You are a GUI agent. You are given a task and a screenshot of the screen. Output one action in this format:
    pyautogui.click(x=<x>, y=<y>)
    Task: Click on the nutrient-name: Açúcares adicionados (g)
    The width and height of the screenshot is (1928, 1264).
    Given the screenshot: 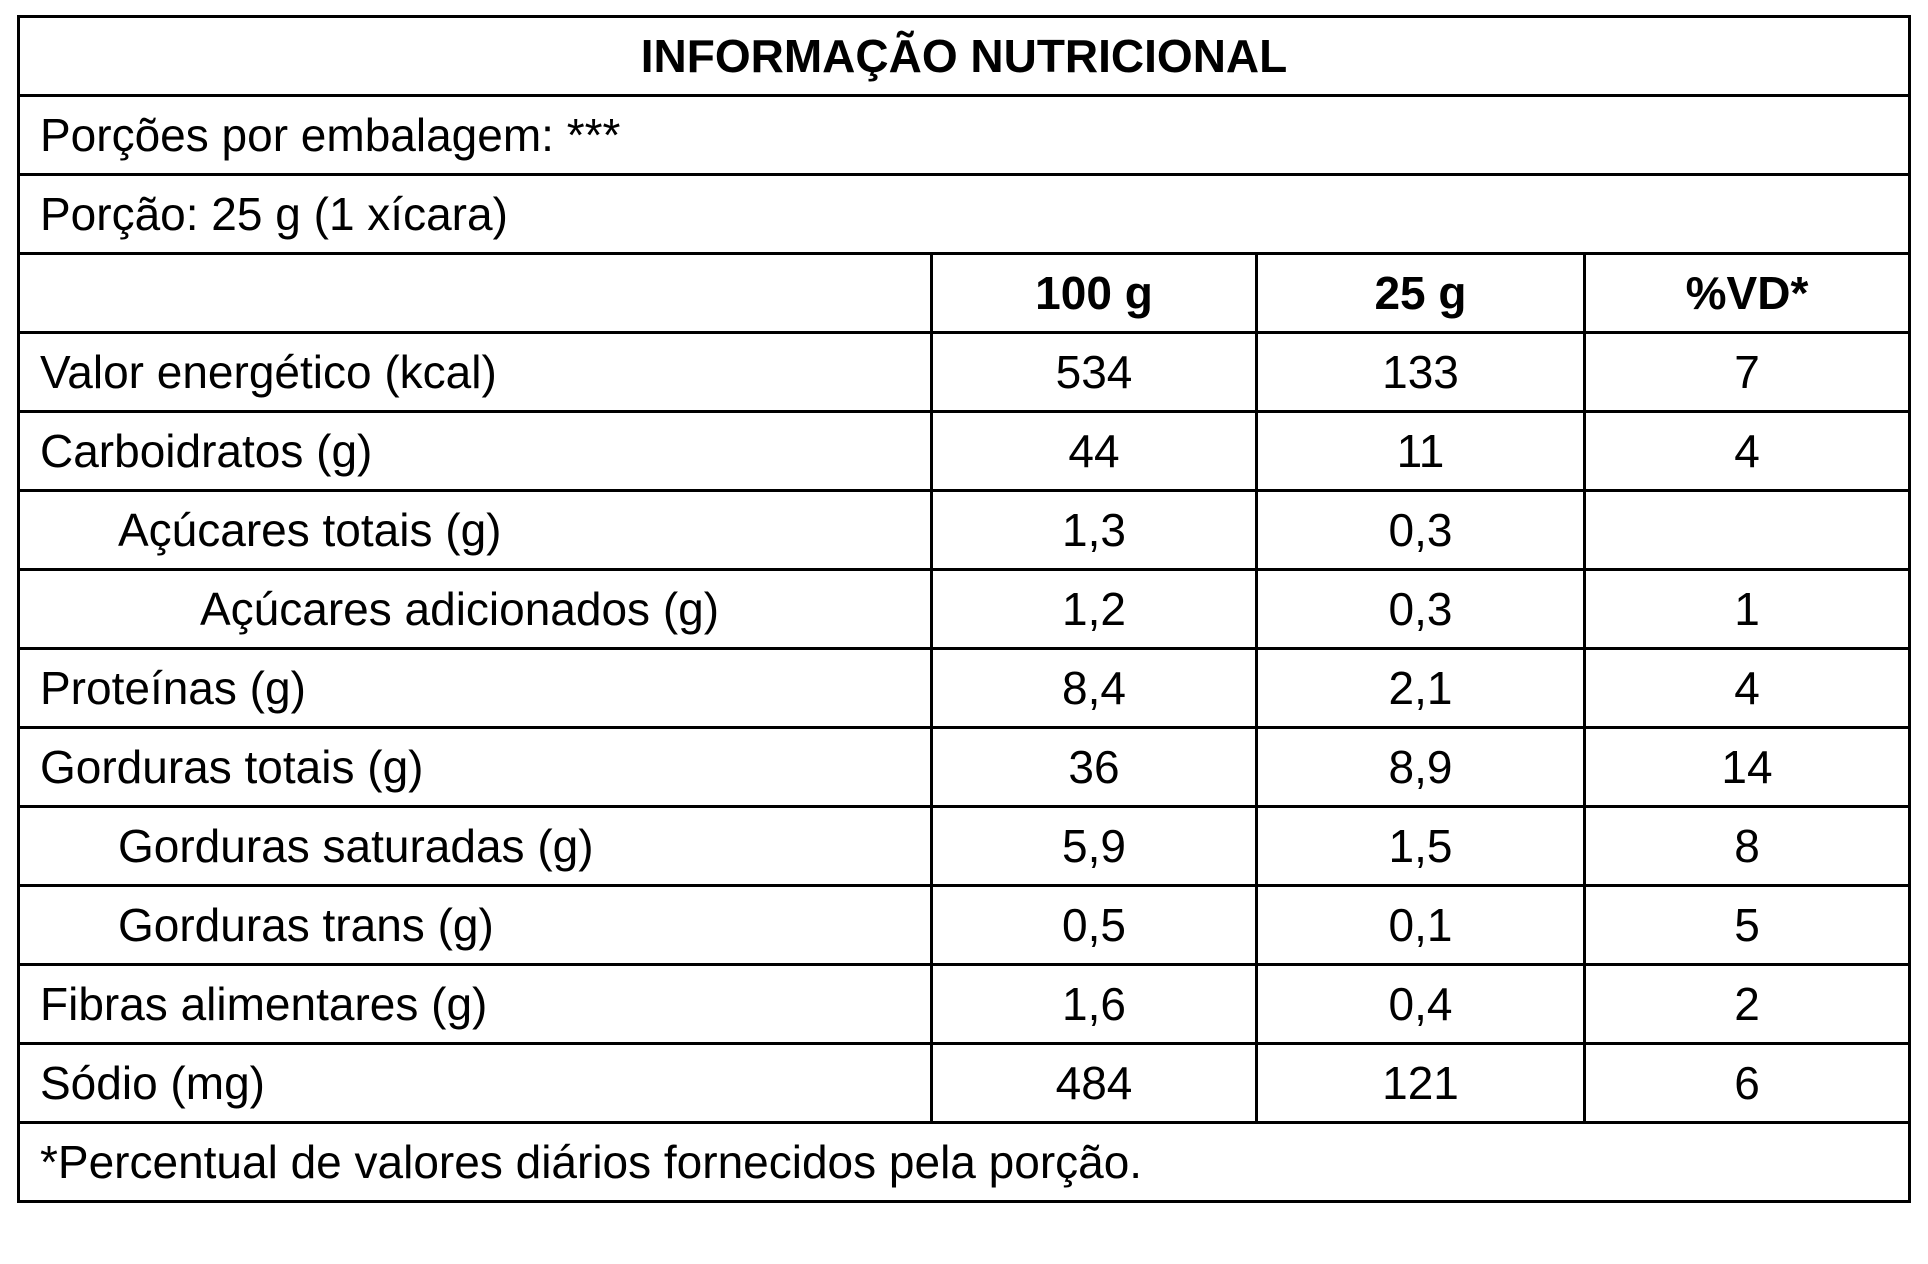 What is the action you would take?
    pyautogui.click(x=475, y=609)
    